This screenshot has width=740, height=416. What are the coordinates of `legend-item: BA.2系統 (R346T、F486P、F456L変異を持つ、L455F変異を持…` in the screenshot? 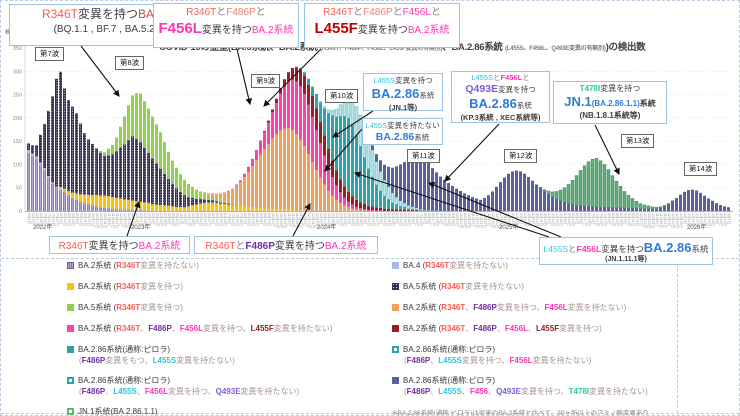 It's located at (229, 329).